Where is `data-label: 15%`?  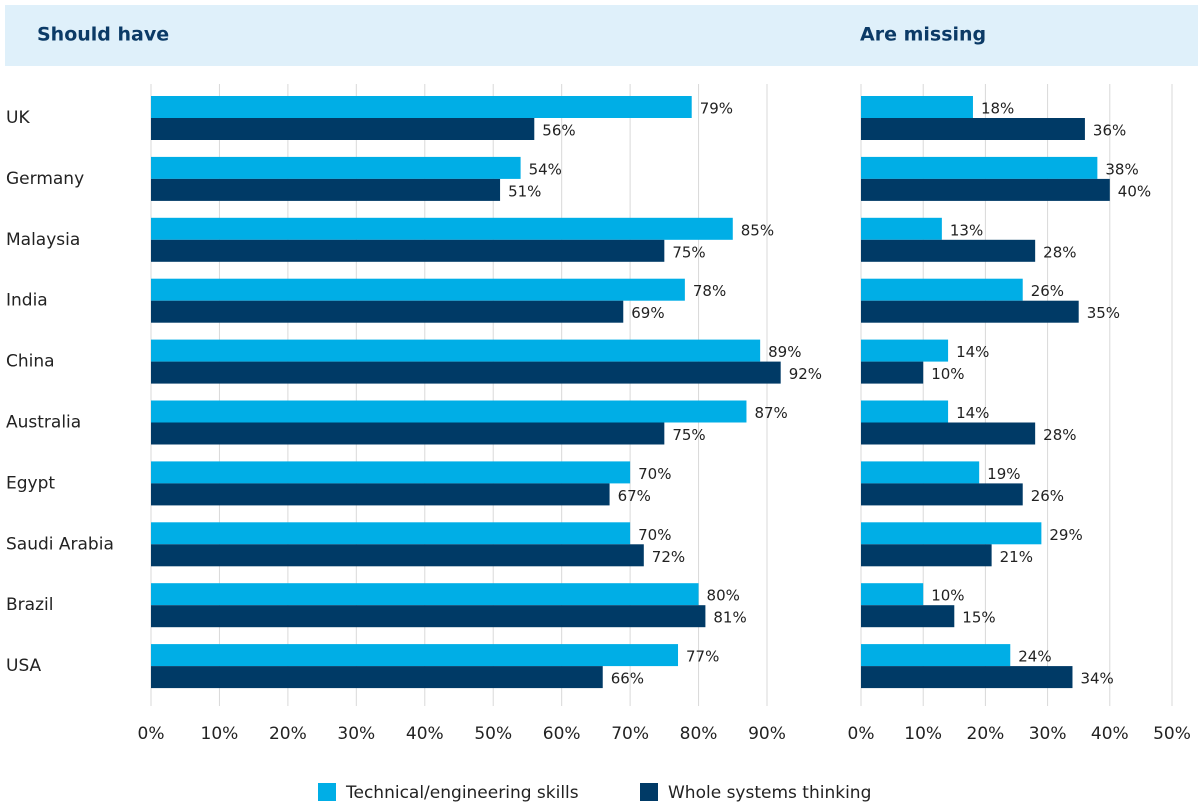 data-label: 15% is located at coordinates (978, 618).